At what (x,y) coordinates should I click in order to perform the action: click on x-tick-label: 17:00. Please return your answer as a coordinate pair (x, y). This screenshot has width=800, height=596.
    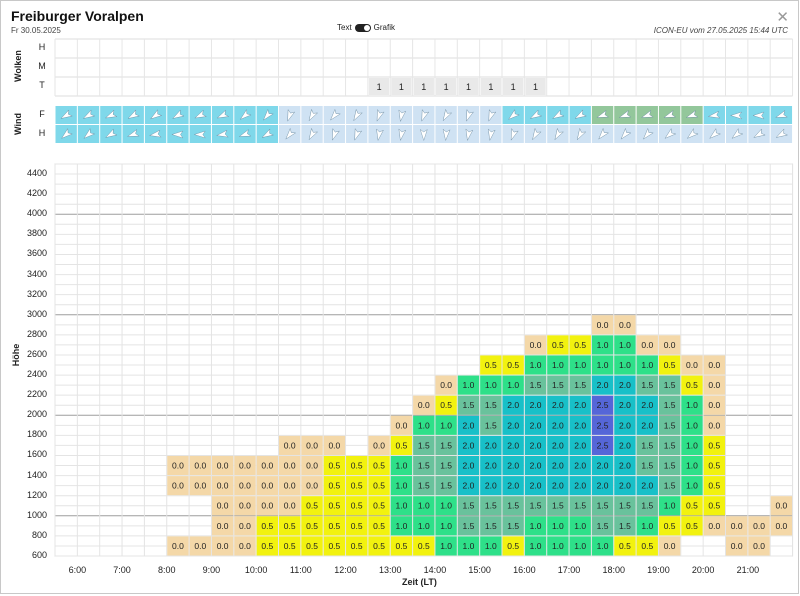
    Looking at the image, I should click on (569, 570).